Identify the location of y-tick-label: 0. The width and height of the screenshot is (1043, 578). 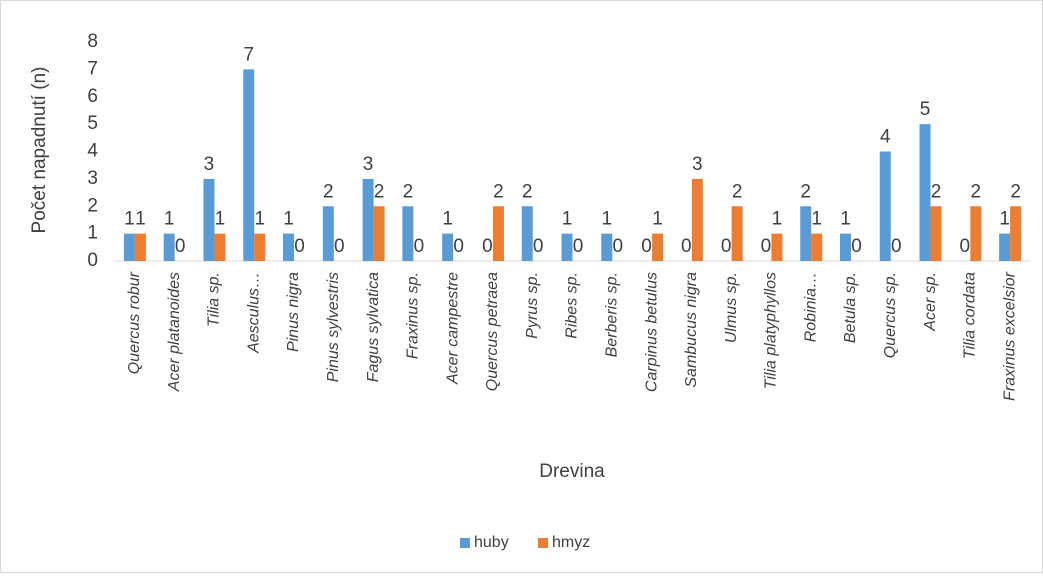
(92, 260).